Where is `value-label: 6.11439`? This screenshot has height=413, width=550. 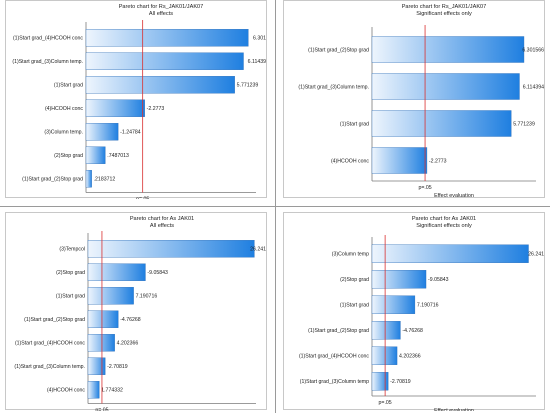
value-label: 6.11439 is located at coordinates (257, 62).